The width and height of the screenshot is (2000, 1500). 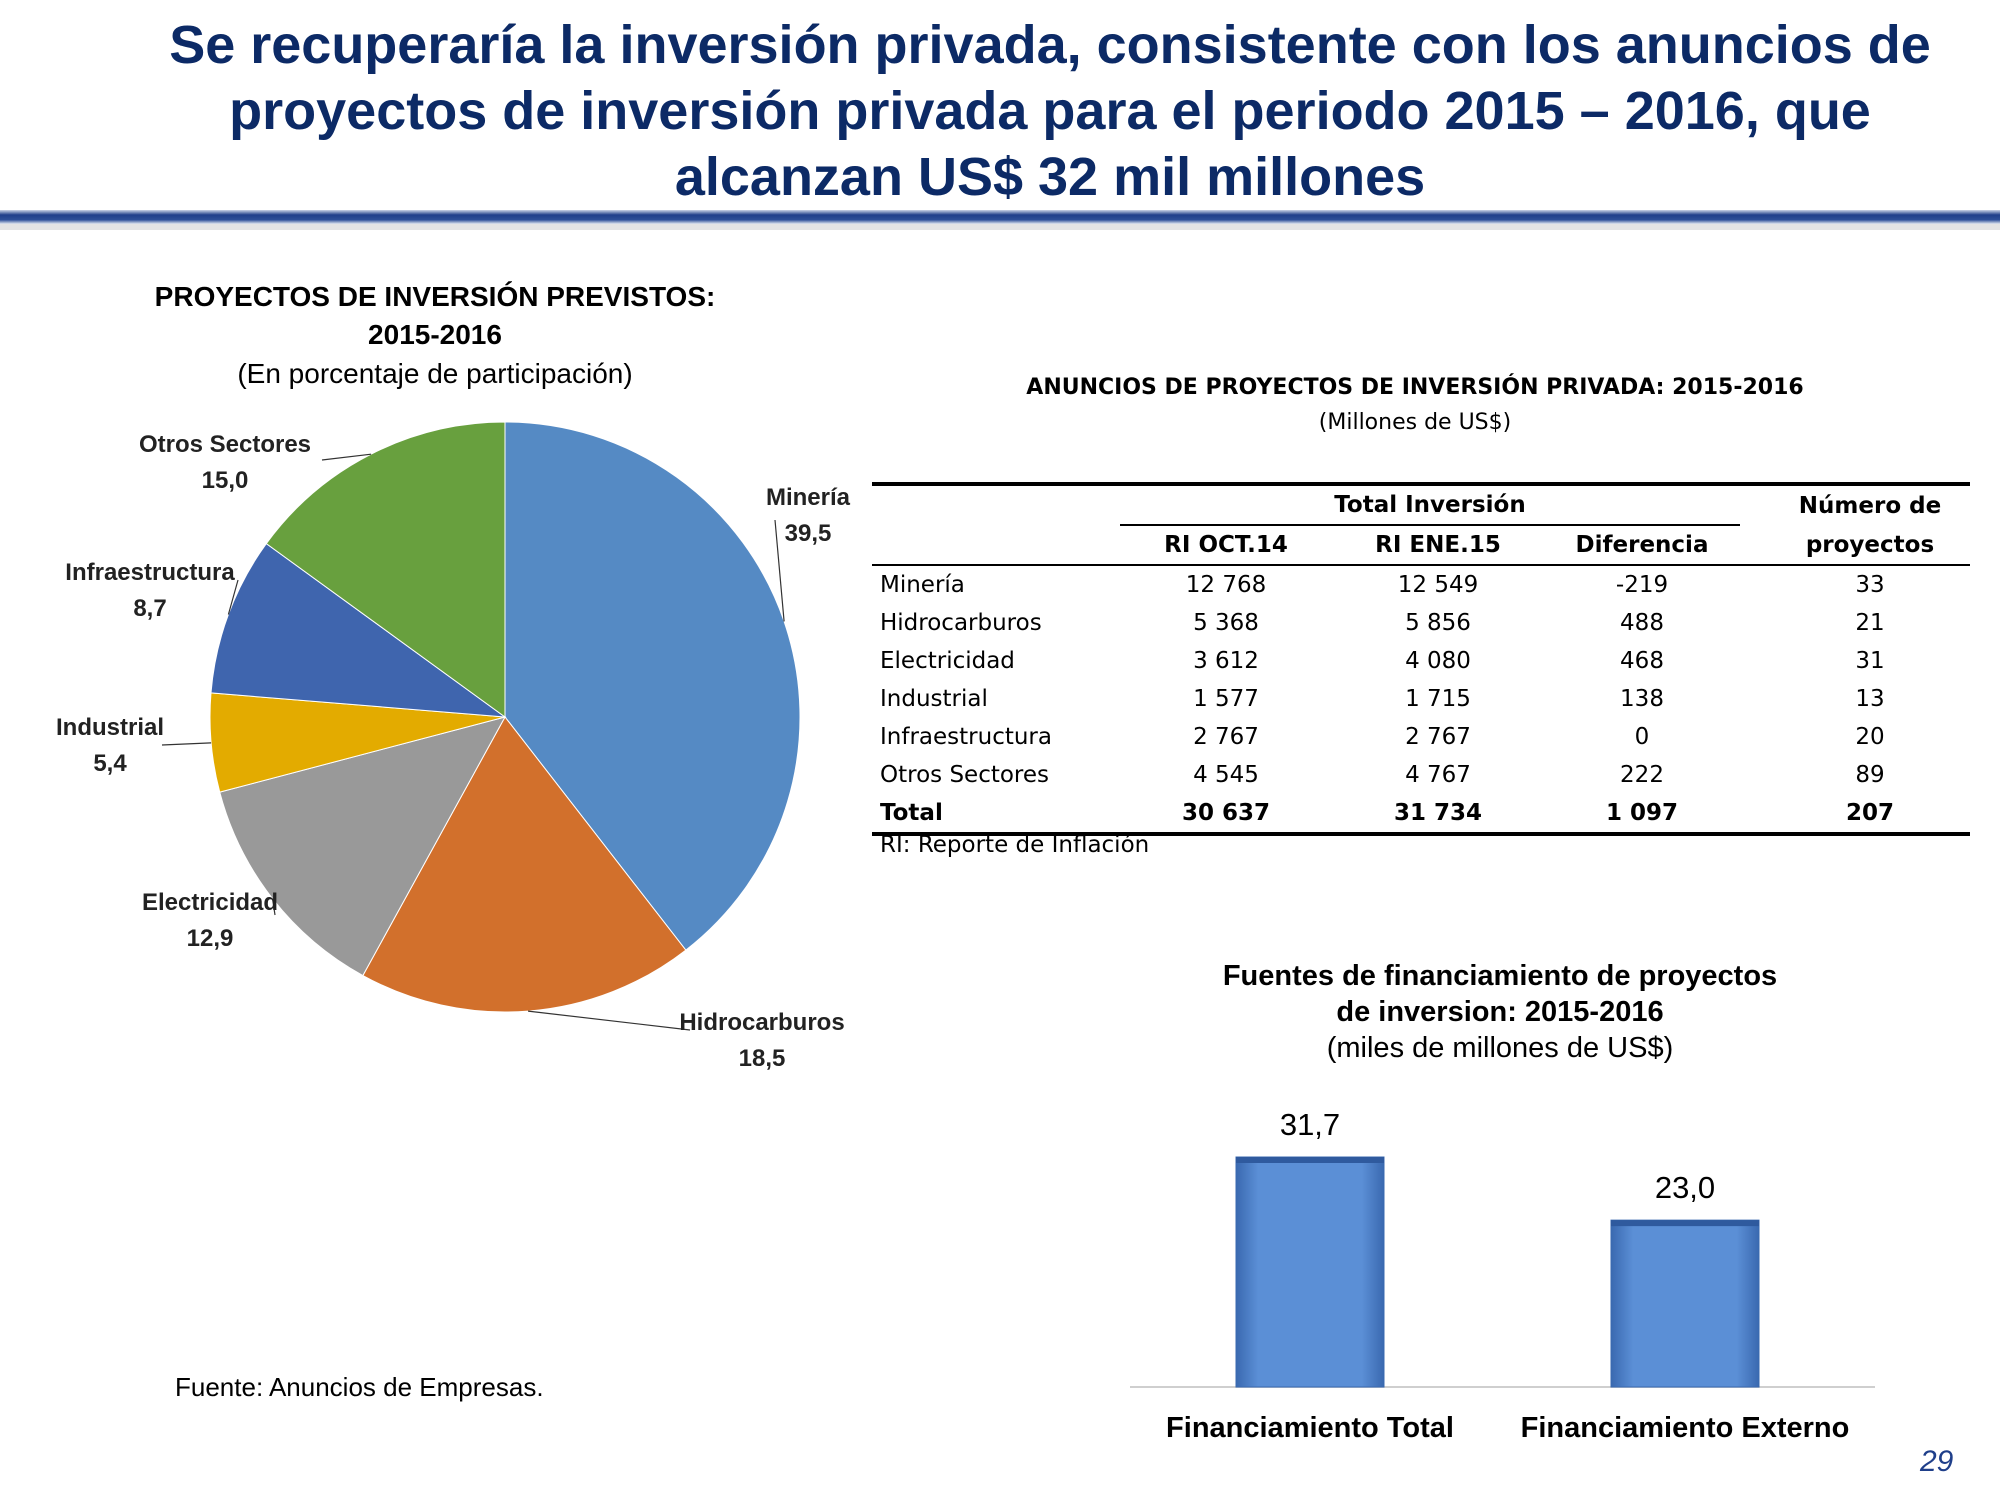 What do you see at coordinates (1642, 585) in the screenshot?
I see `cell-diff: -219` at bounding box center [1642, 585].